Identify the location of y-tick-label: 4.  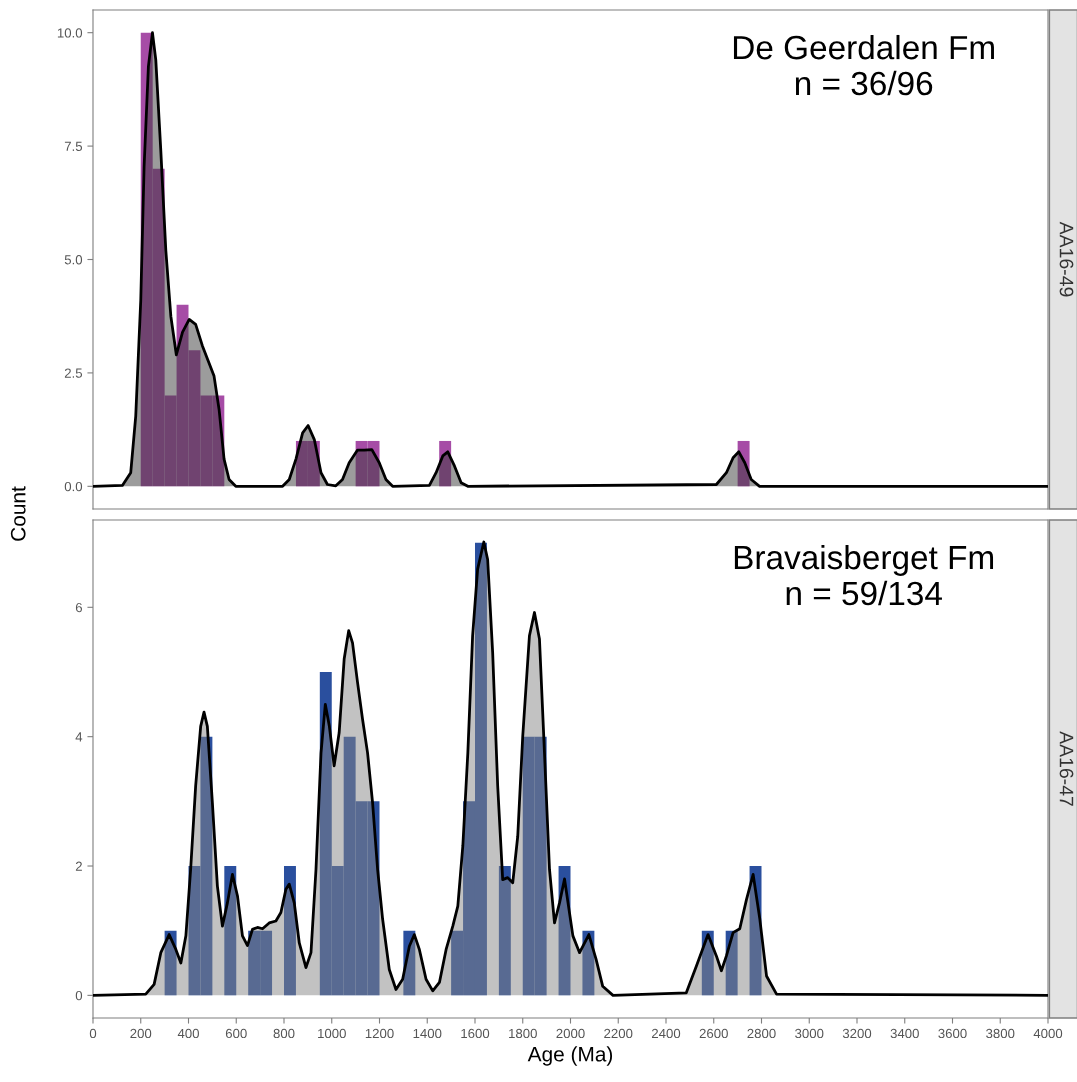
(79, 737).